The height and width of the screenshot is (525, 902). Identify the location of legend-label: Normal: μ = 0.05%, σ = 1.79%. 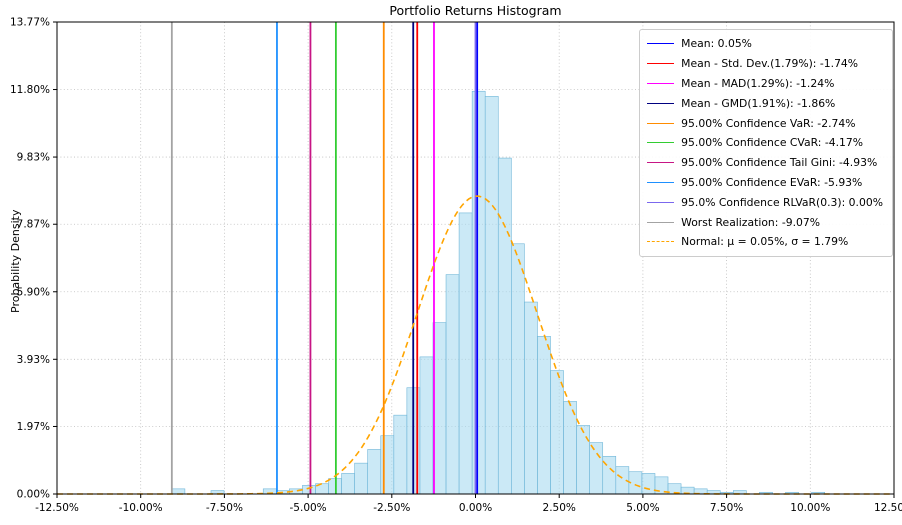
(765, 242).